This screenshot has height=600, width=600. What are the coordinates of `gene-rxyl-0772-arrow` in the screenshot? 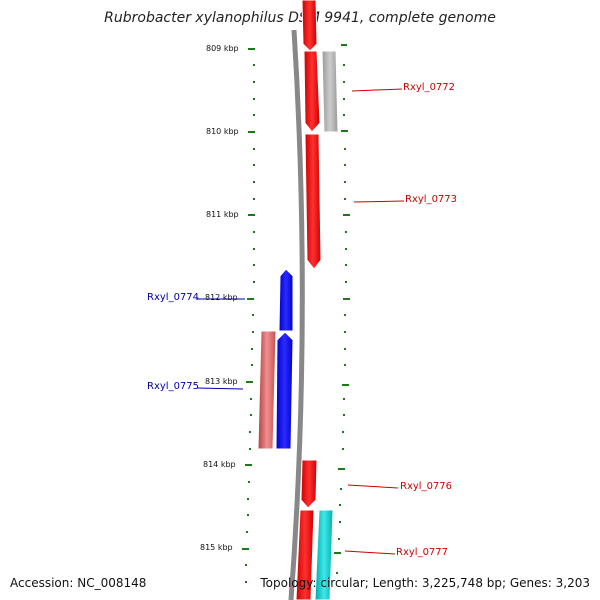 It's located at (312, 91).